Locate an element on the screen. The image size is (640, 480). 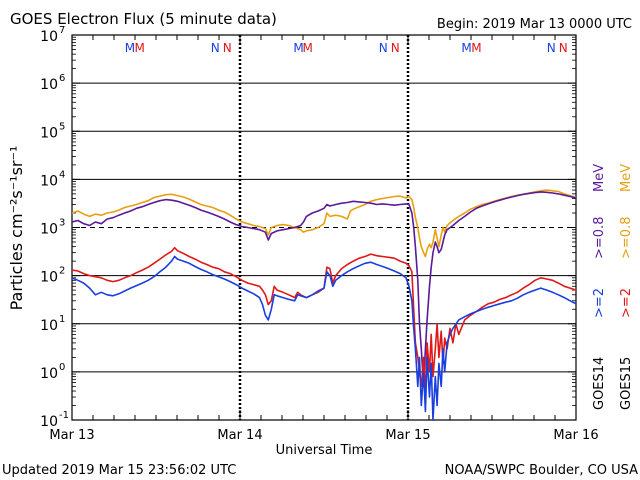
x-tick-label: Mar 14 is located at coordinates (239, 435).